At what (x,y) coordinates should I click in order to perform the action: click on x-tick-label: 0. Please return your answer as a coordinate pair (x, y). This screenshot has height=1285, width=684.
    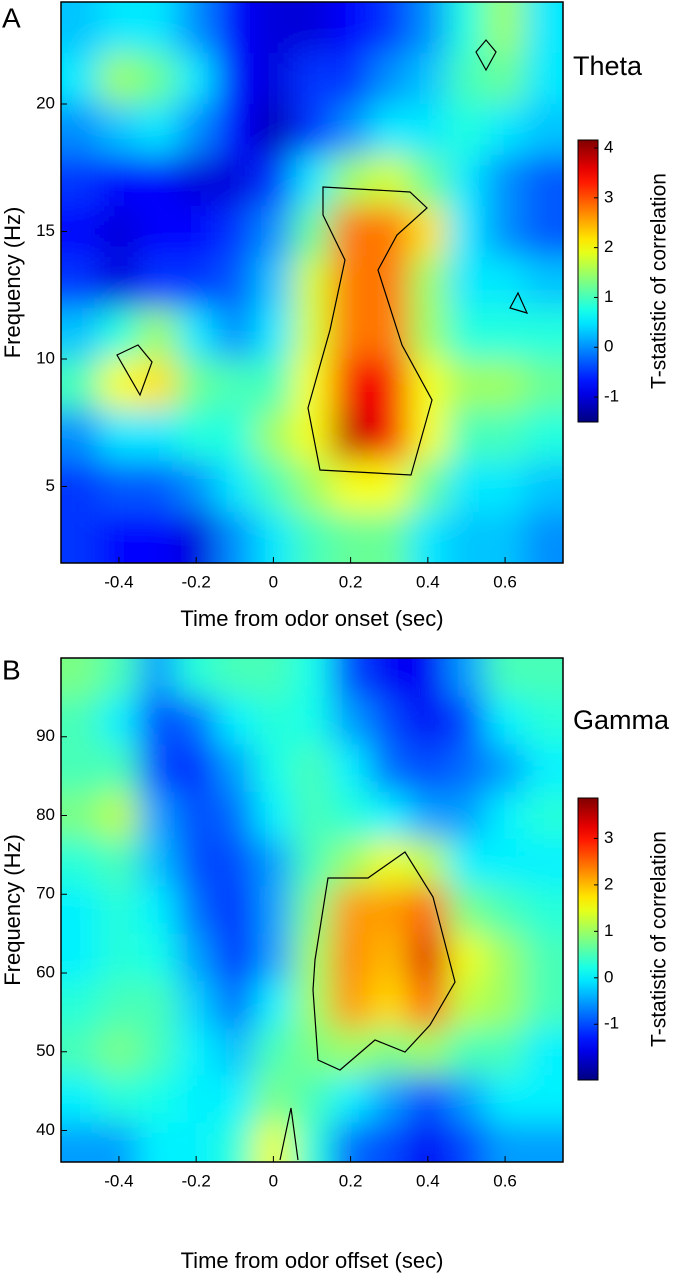
    Looking at the image, I should click on (273, 581).